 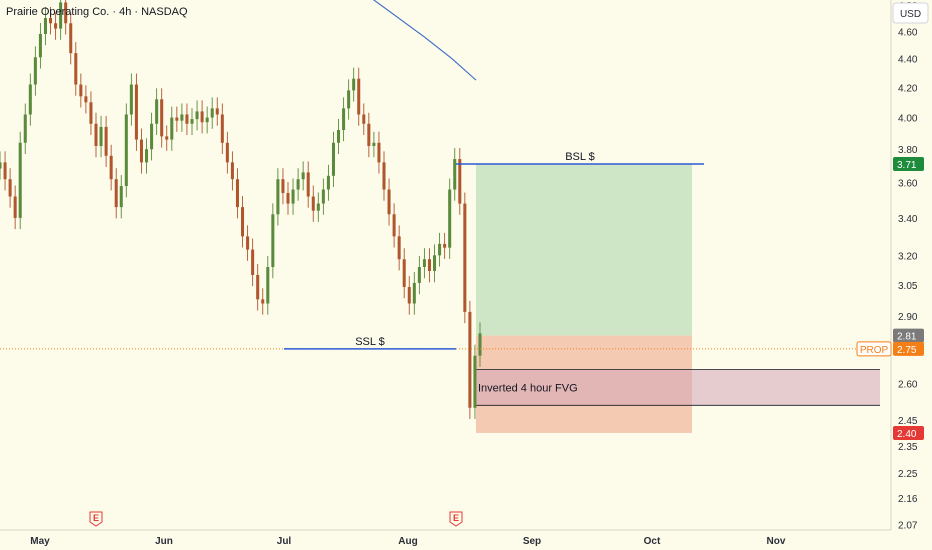 What do you see at coordinates (424, 40) in the screenshot?
I see `moving-average-layer` at bounding box center [424, 40].